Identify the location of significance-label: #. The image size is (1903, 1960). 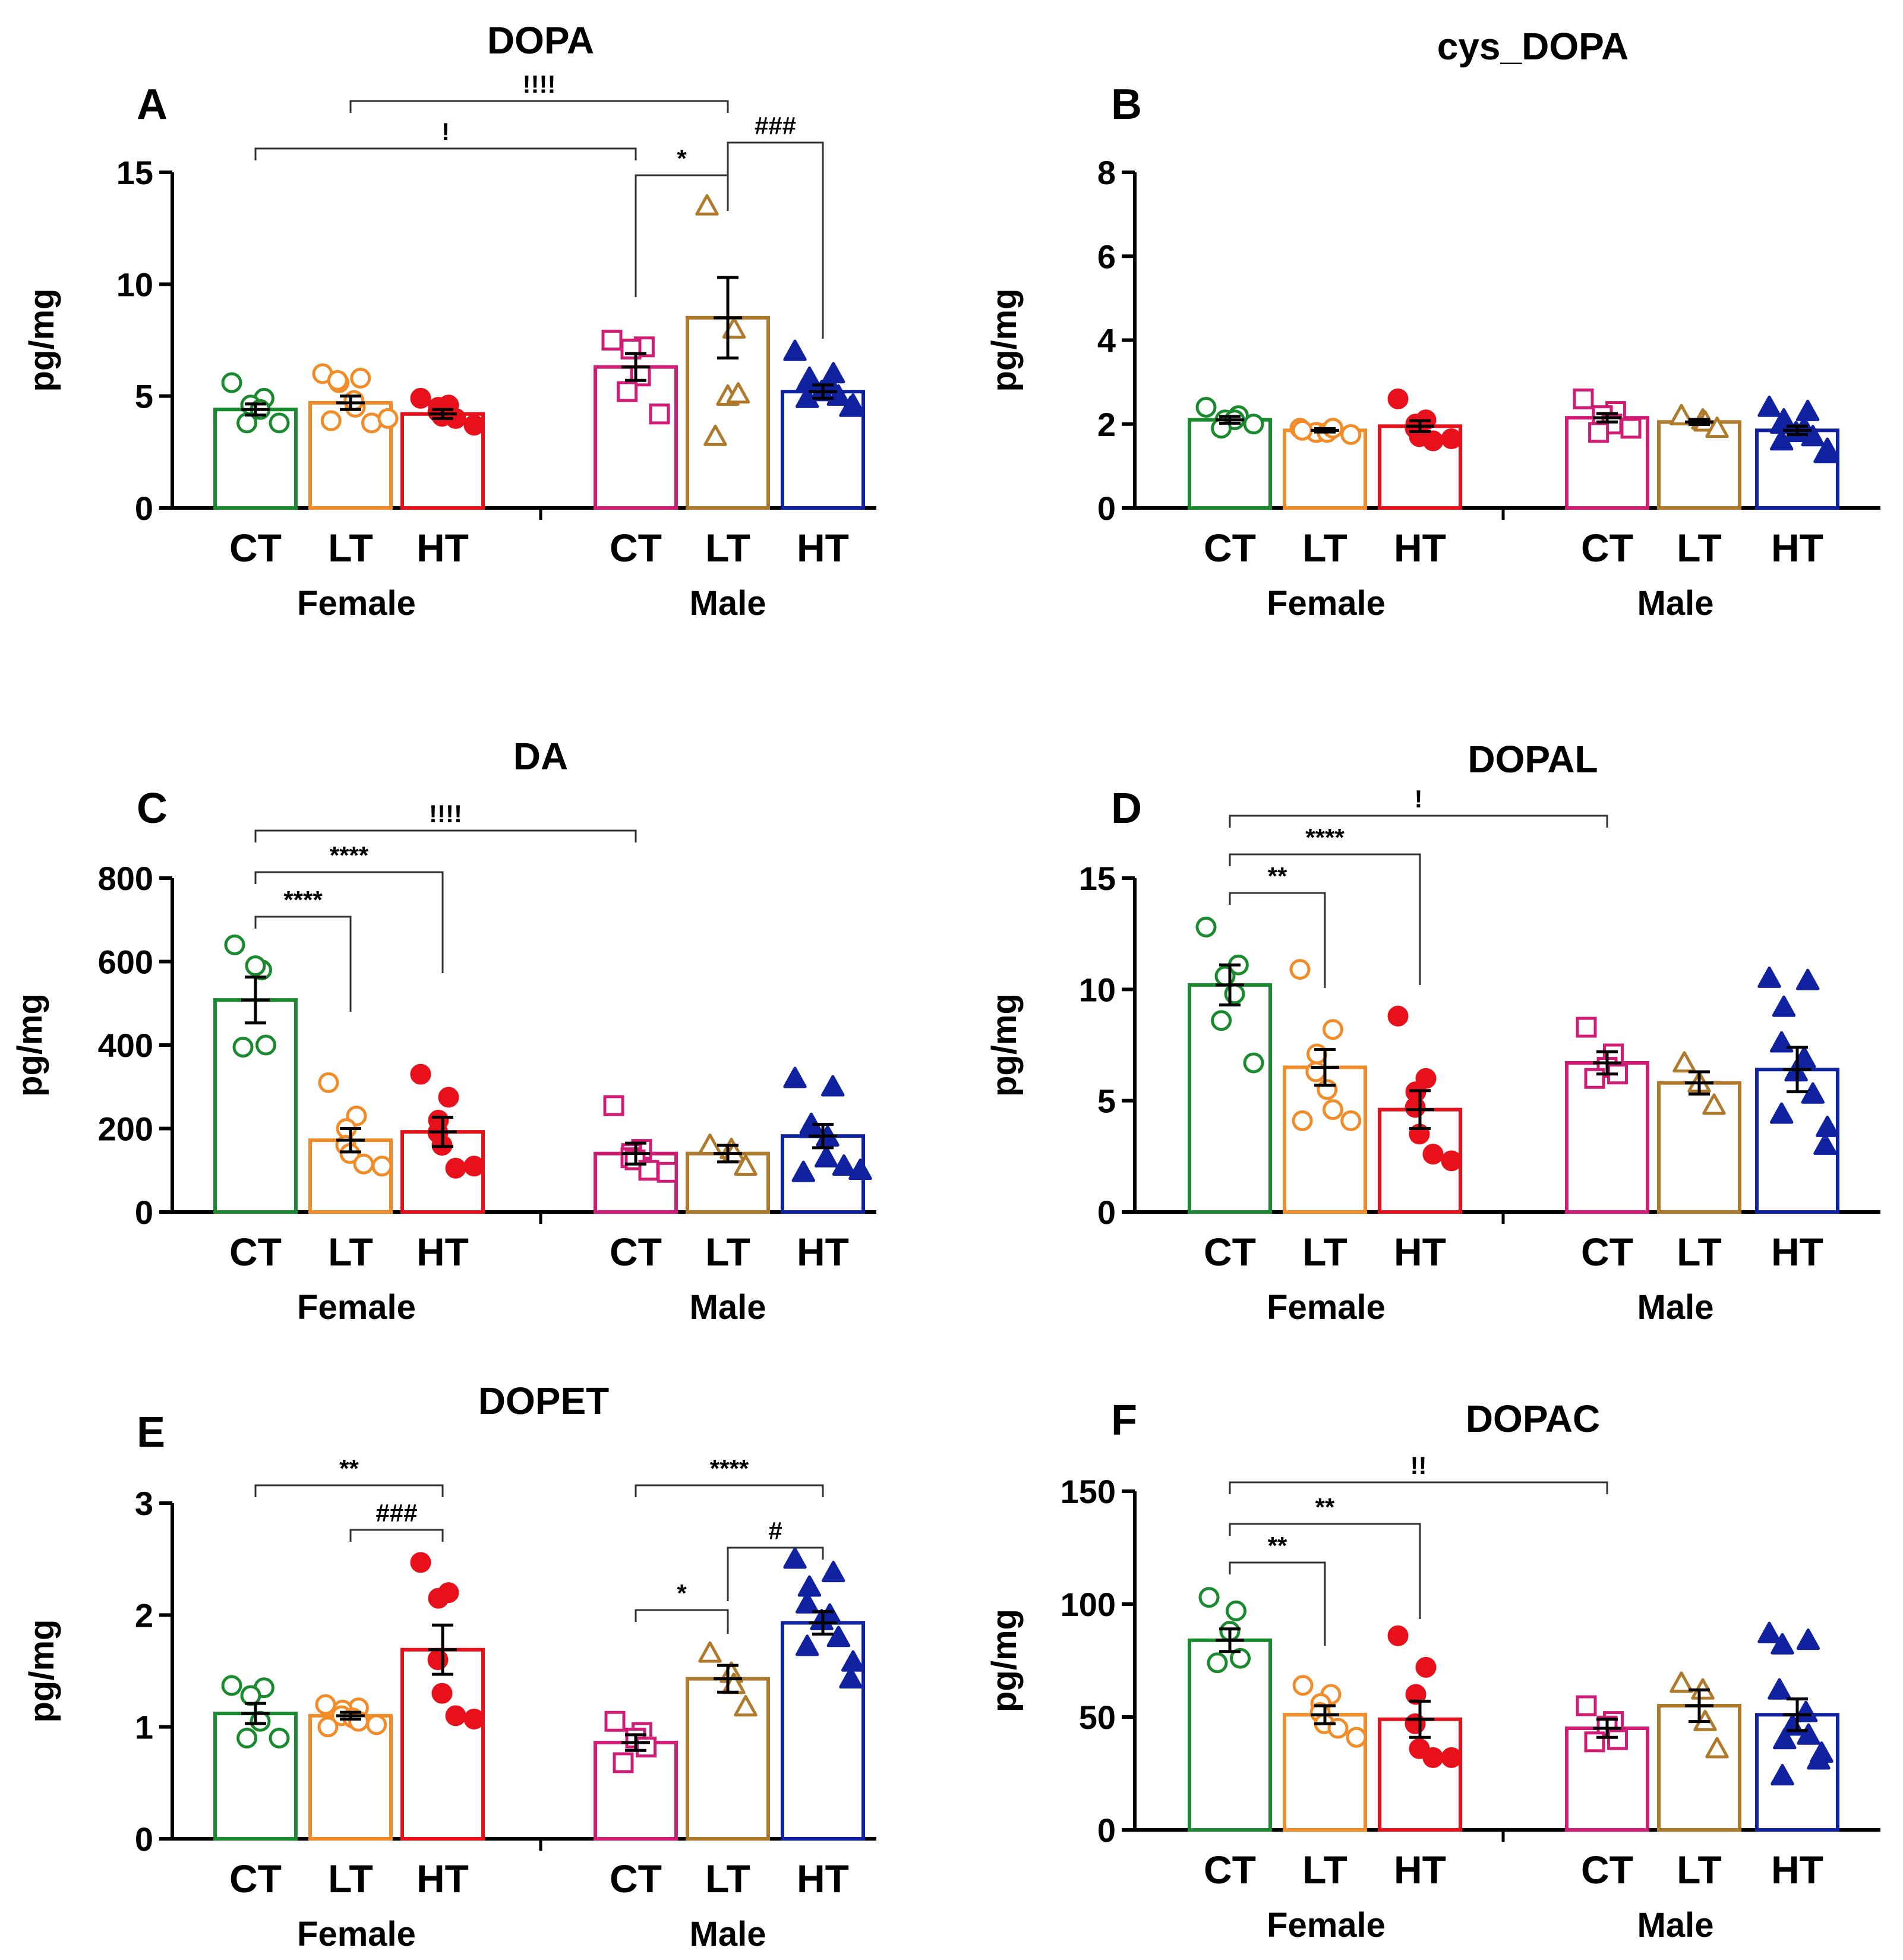
(775, 1531).